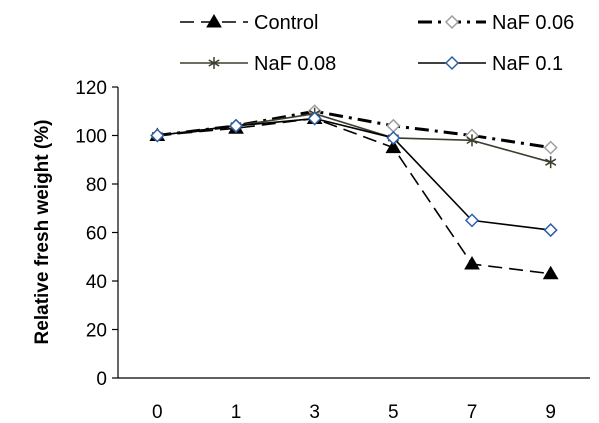 This screenshot has width=599, height=423. I want to click on x-tick-label: 0, so click(157, 412).